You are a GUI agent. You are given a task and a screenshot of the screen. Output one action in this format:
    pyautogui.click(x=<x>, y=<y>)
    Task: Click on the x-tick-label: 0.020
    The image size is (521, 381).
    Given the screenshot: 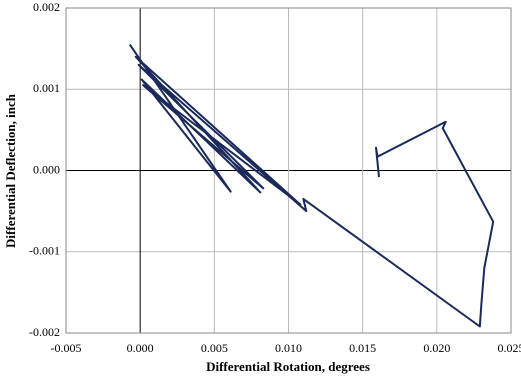 What is the action you would take?
    pyautogui.click(x=436, y=348)
    